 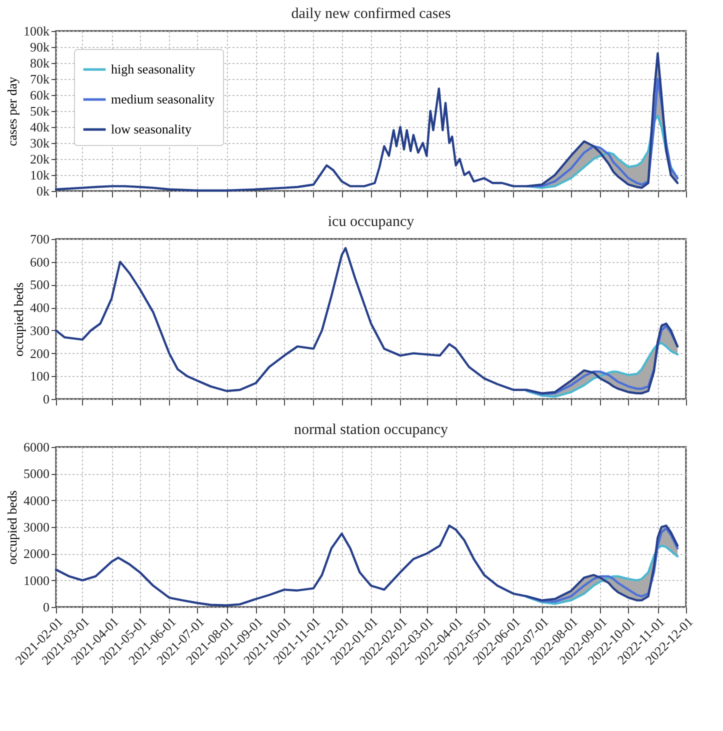 What do you see at coordinates (40, 239) in the screenshot?
I see `y-tick-label: 700` at bounding box center [40, 239].